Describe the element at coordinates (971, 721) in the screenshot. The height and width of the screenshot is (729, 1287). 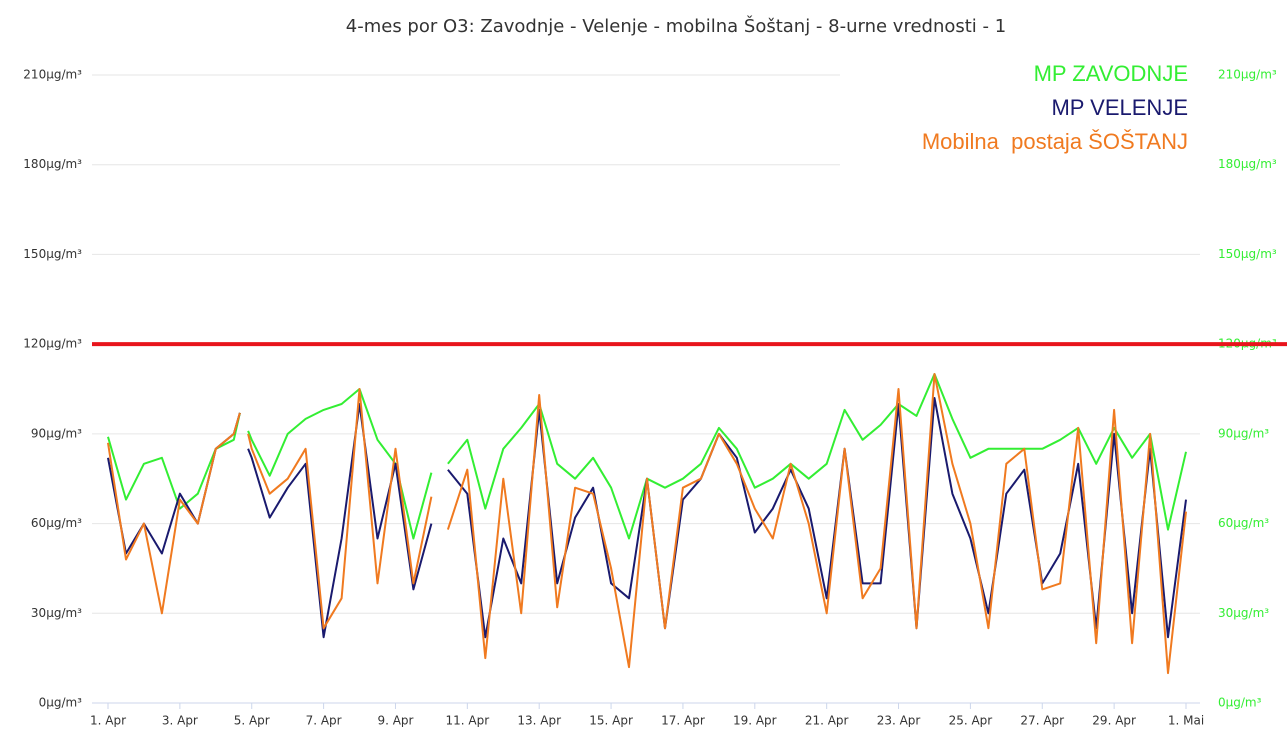
I see `x-tick-label: 25. Apr` at that location.